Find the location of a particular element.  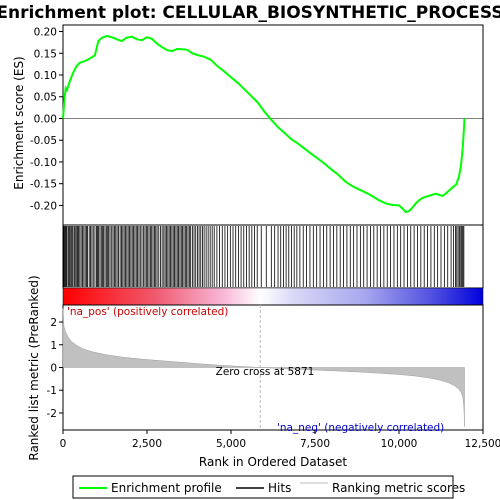

negative-correlation-label: 'na_neg' (negatively correlated) is located at coordinates (360, 428).